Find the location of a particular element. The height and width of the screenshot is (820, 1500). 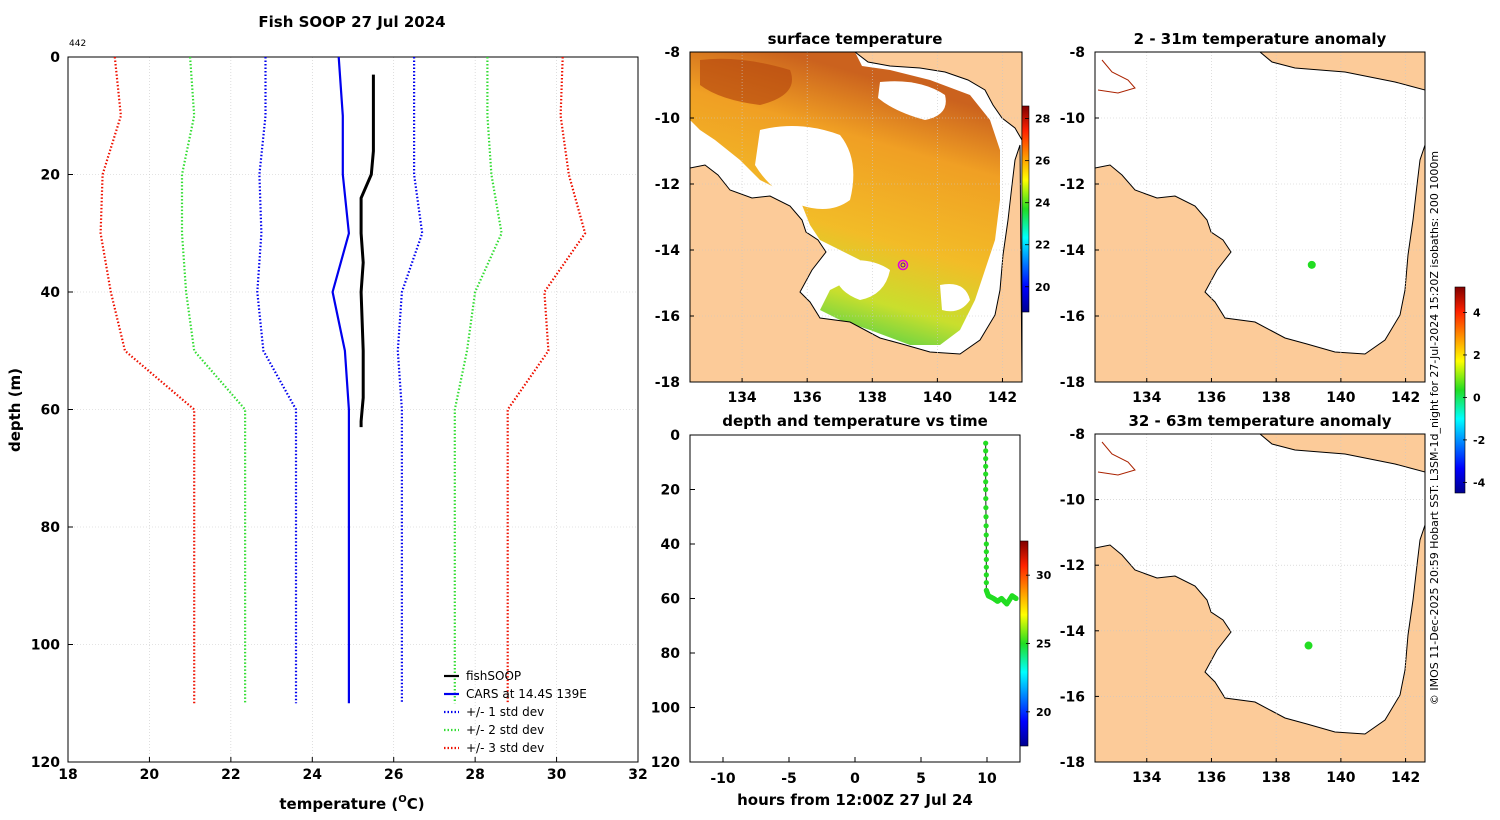

profile-series-cars-at-14-4s-139e is located at coordinates (341, 380).